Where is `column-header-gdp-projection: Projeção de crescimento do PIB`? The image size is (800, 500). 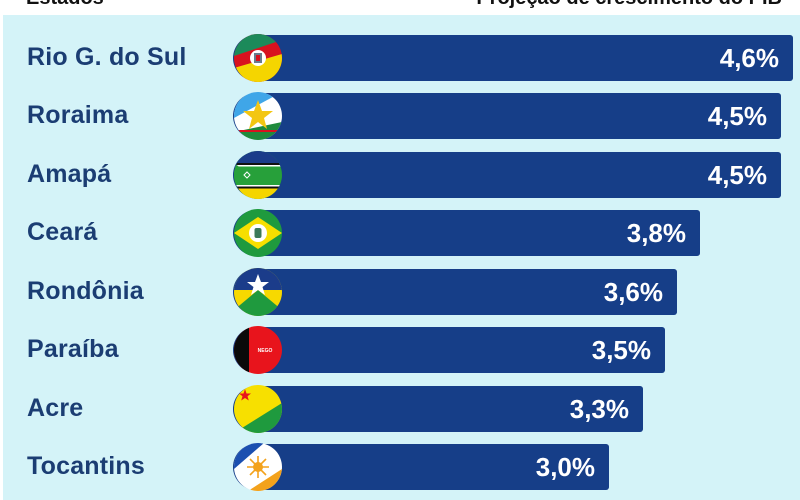 column-header-gdp-projection: Projeção de crescimento do PIB is located at coordinates (629, 5).